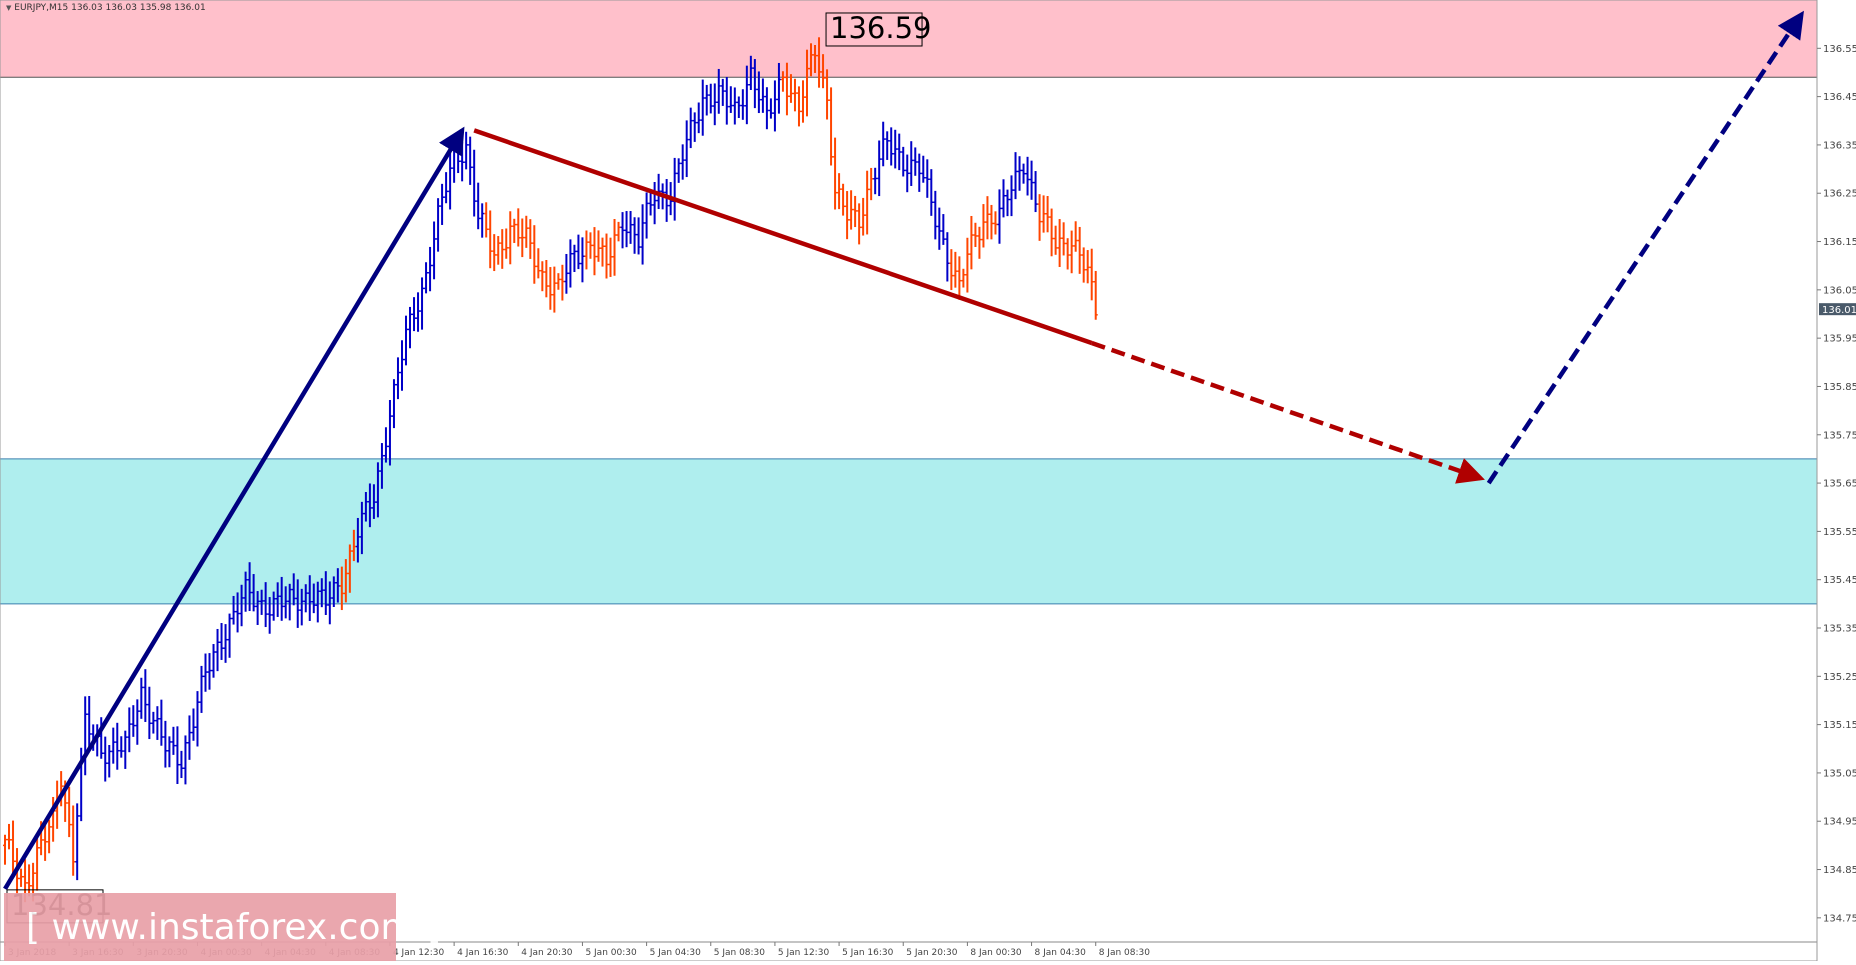 Image resolution: width=1856 pixels, height=965 pixels. I want to click on x-tick-label: 8 Jan 00:30, so click(996, 953).